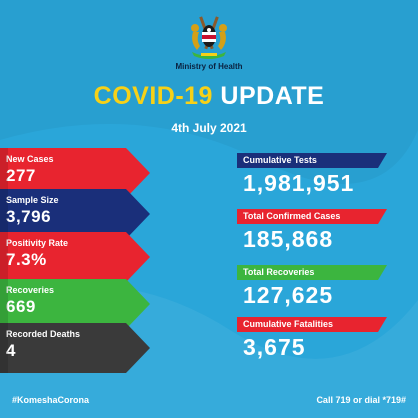 Image resolution: width=418 pixels, height=418 pixels. Describe the element at coordinates (75, 257) in the screenshot. I see `stat-positivity-rate: Positivity Rate 7.3%` at that location.